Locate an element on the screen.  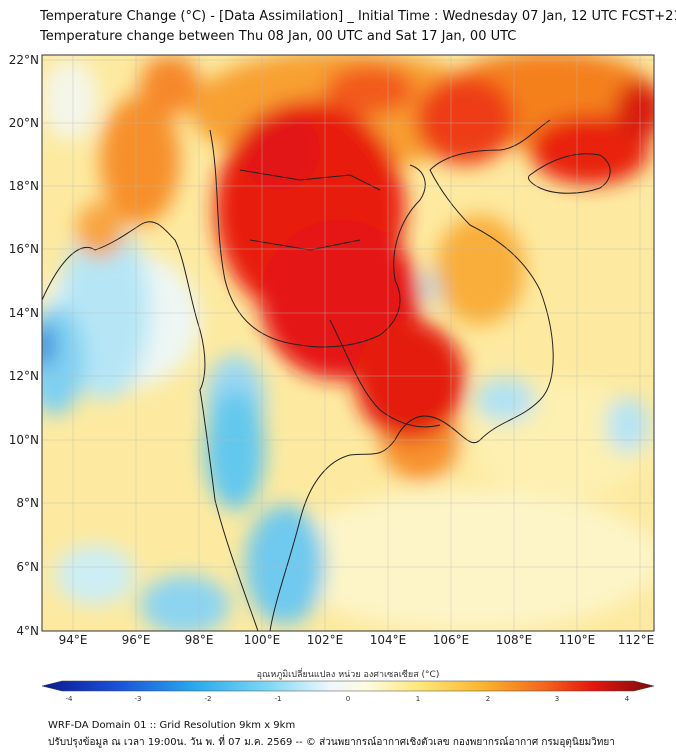
colorbar-tick: 0 is located at coordinates (348, 699).